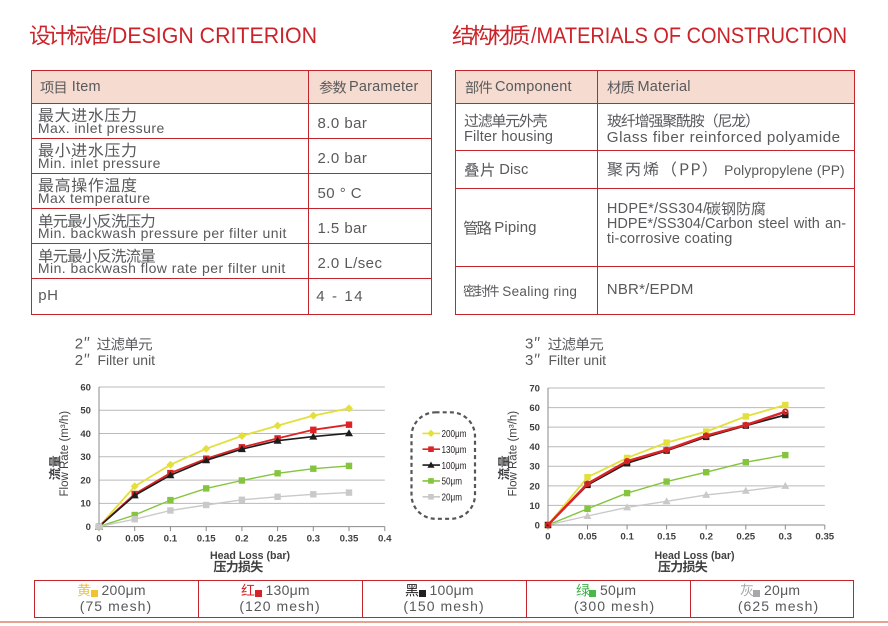 Image resolution: width=888 pixels, height=626 pixels. I want to click on svg-text: 50μm, so click(452, 482).